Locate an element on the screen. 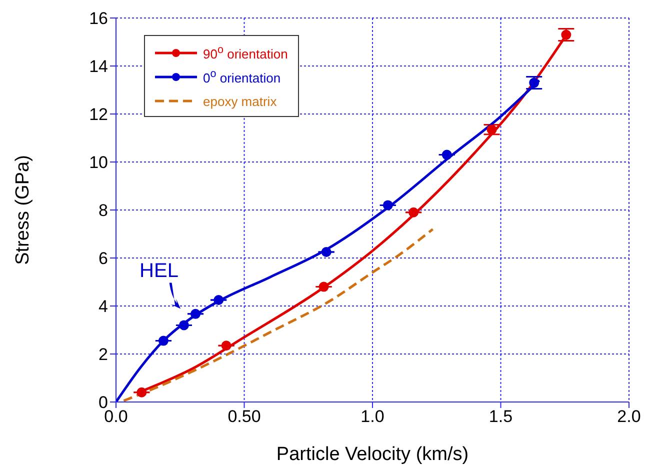 The image size is (646, 470). y-tick-label: 4 is located at coordinates (103, 306).